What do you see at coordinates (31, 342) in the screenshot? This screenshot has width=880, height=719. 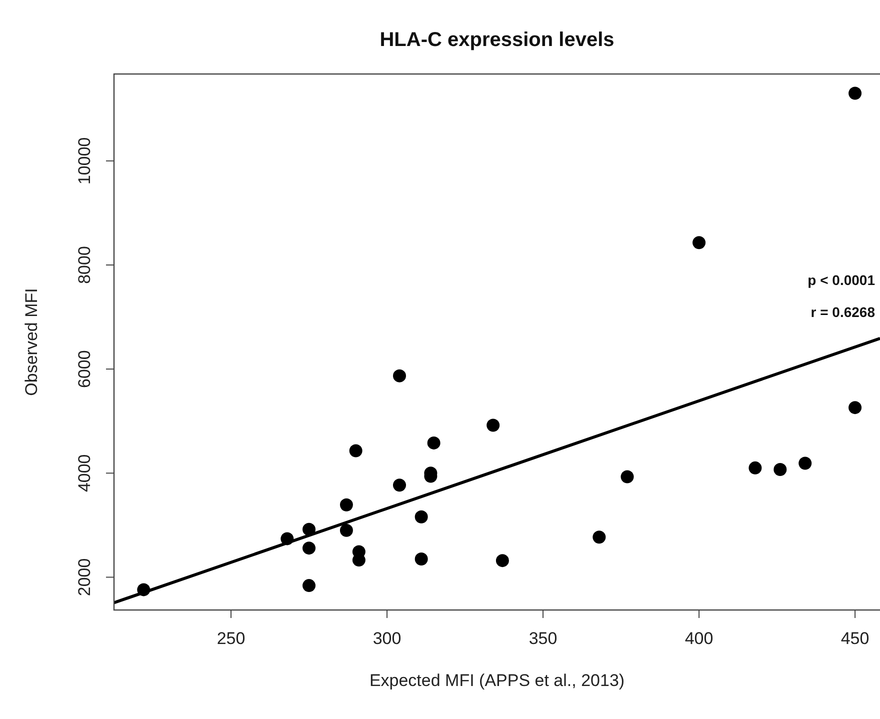 I see `y-axis-title: Observed MFI` at bounding box center [31, 342].